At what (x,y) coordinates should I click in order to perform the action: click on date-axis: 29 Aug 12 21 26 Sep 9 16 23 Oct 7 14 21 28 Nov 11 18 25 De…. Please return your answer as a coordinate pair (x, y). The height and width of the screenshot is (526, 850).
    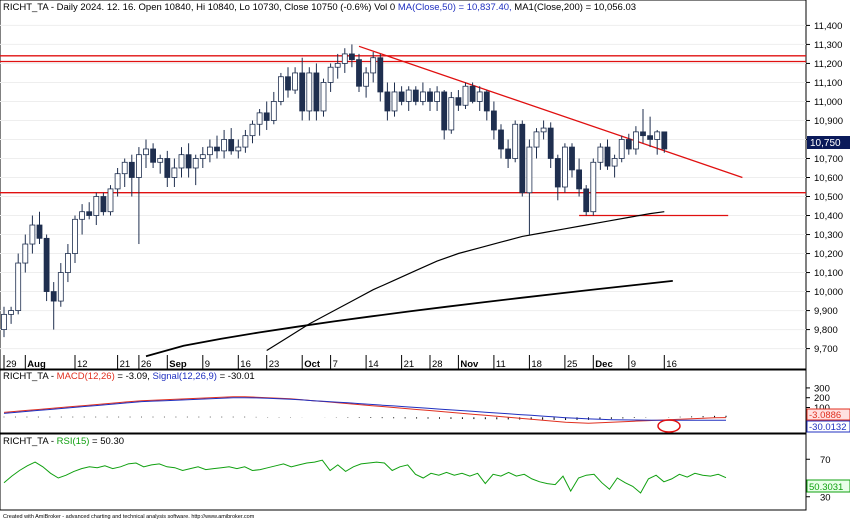
    Looking at the image, I should click on (340, 362).